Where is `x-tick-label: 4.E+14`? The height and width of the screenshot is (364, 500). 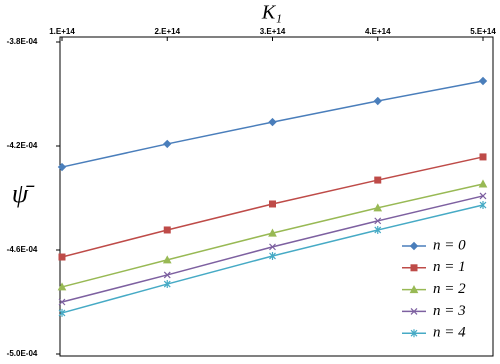
x-tick-label: 4.E+14 is located at coordinates (378, 31).